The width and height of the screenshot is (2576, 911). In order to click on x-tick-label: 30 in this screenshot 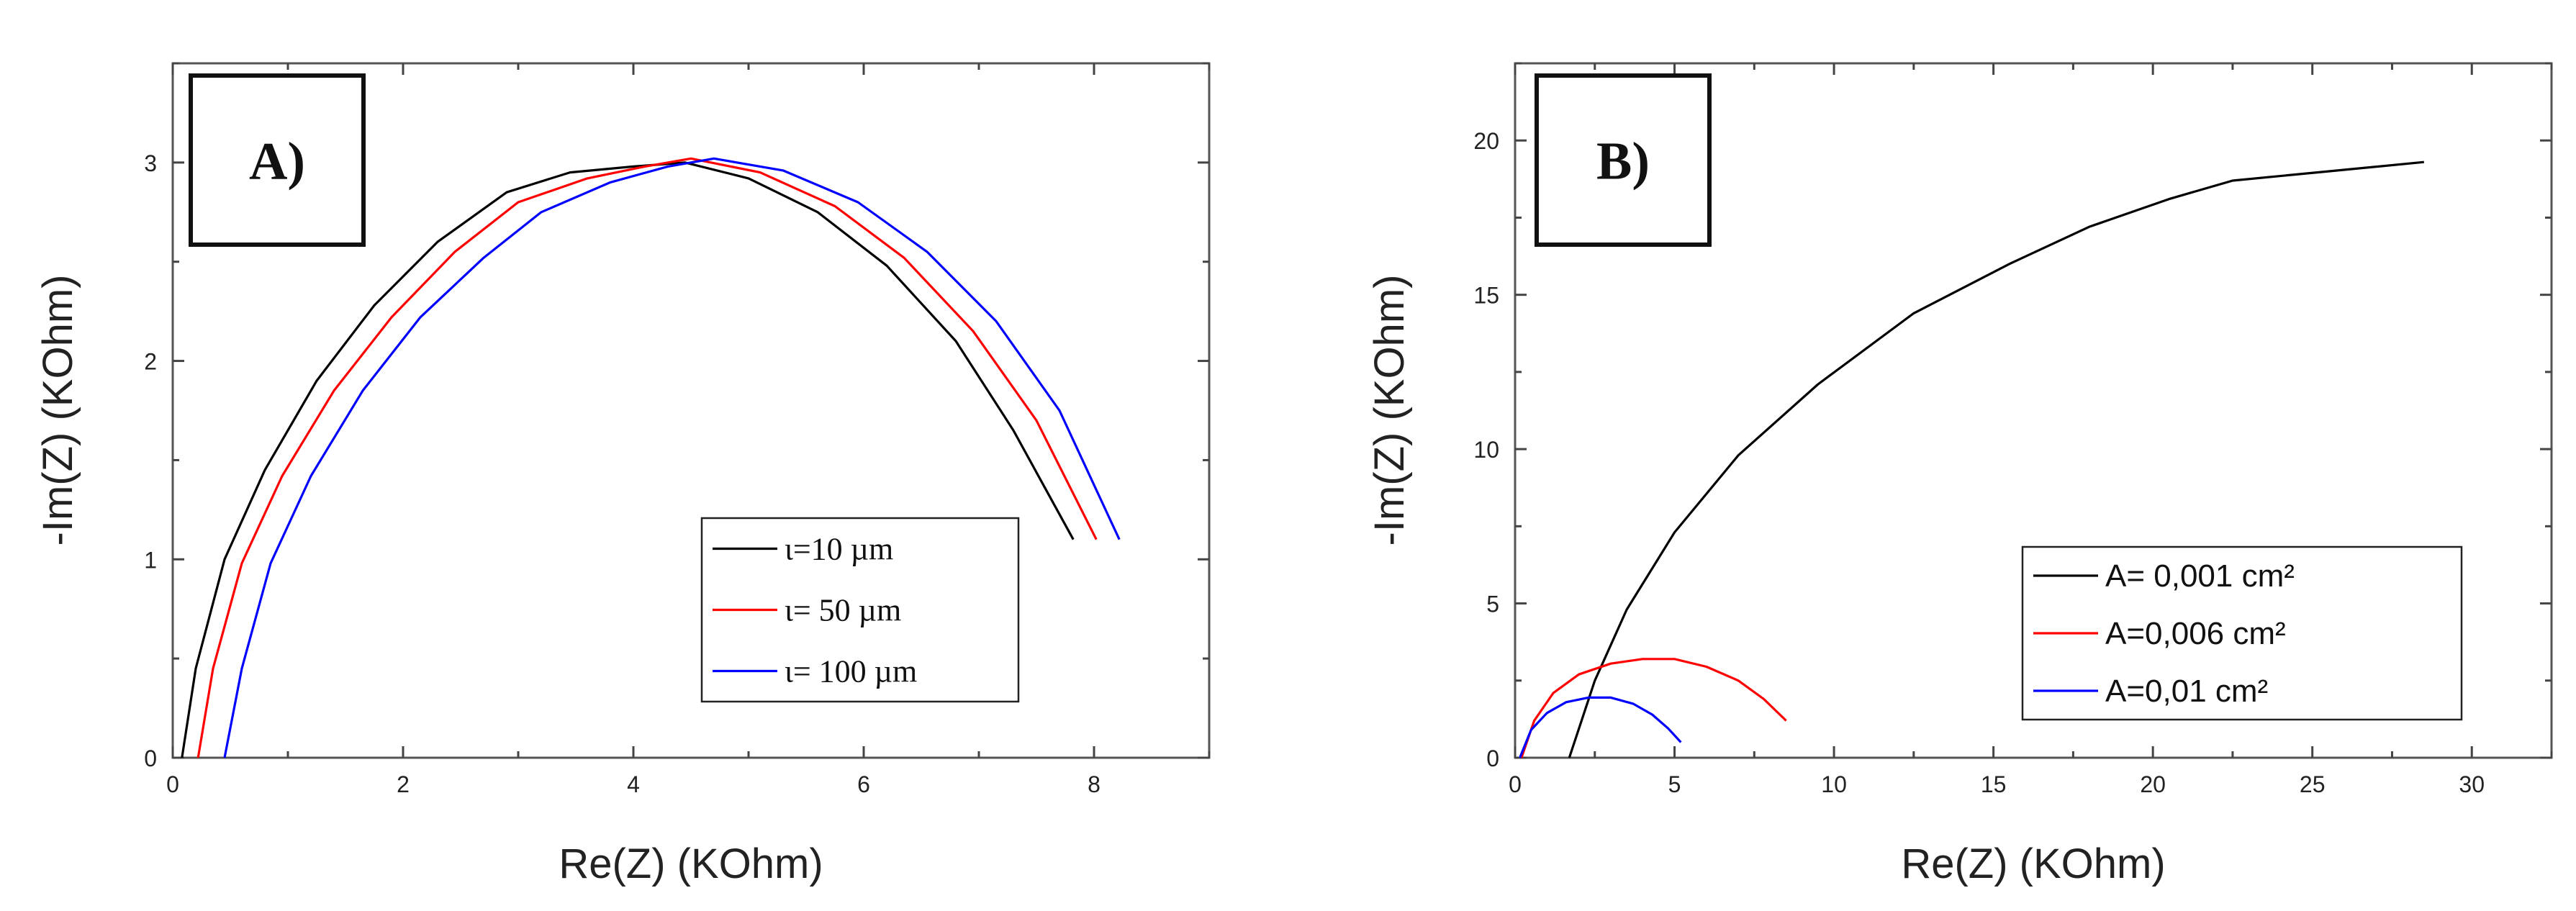, I will do `click(2472, 784)`.